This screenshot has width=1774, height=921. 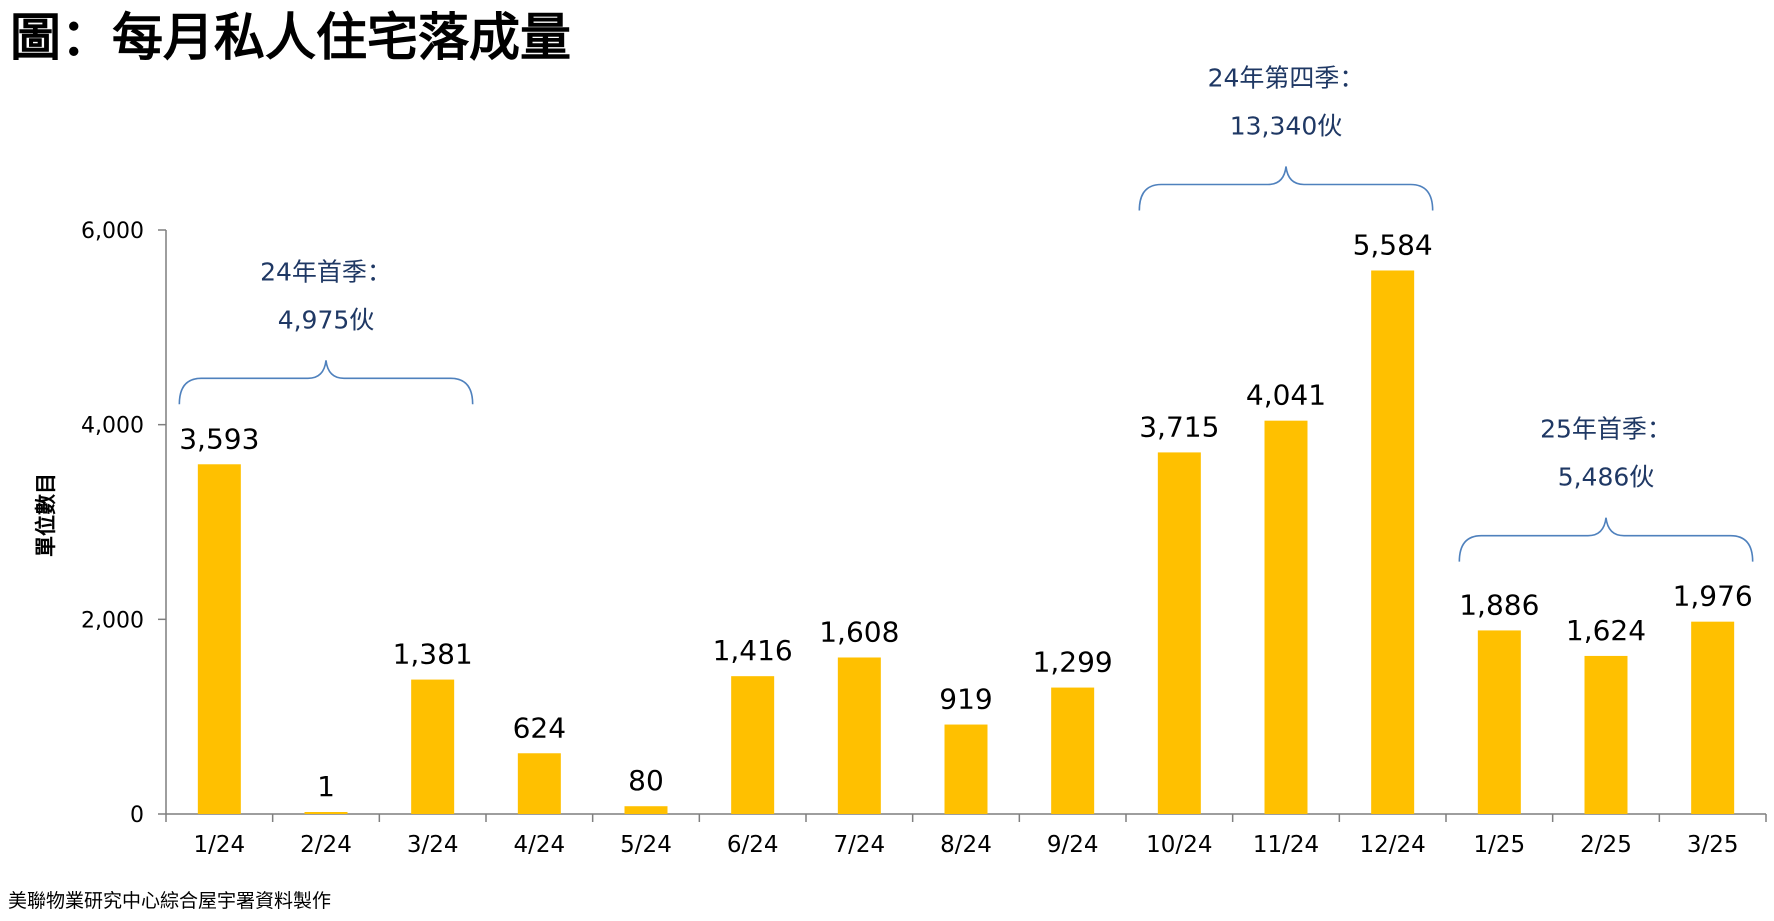 What do you see at coordinates (1286, 395) in the screenshot?
I see `value-label: 4,041` at bounding box center [1286, 395].